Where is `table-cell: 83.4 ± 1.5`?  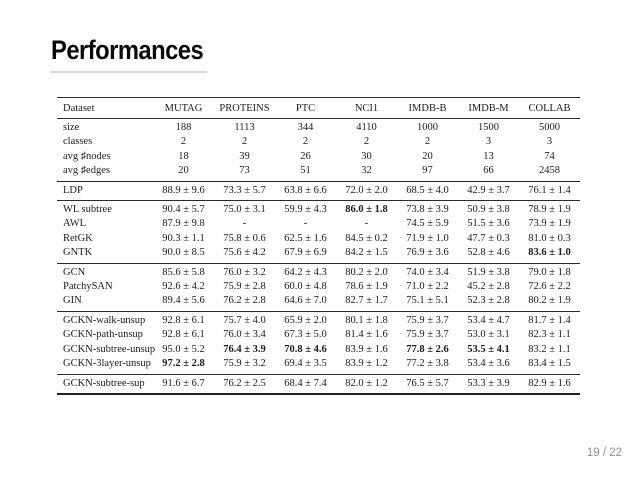 table-cell: 83.4 ± 1.5 is located at coordinates (549, 364).